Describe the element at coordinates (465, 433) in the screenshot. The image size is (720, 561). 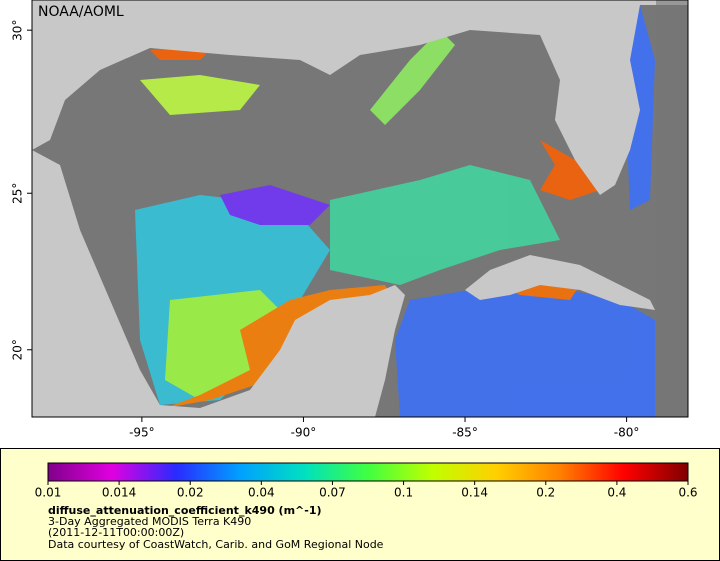
I see `lon-tick-label: -85°` at that location.